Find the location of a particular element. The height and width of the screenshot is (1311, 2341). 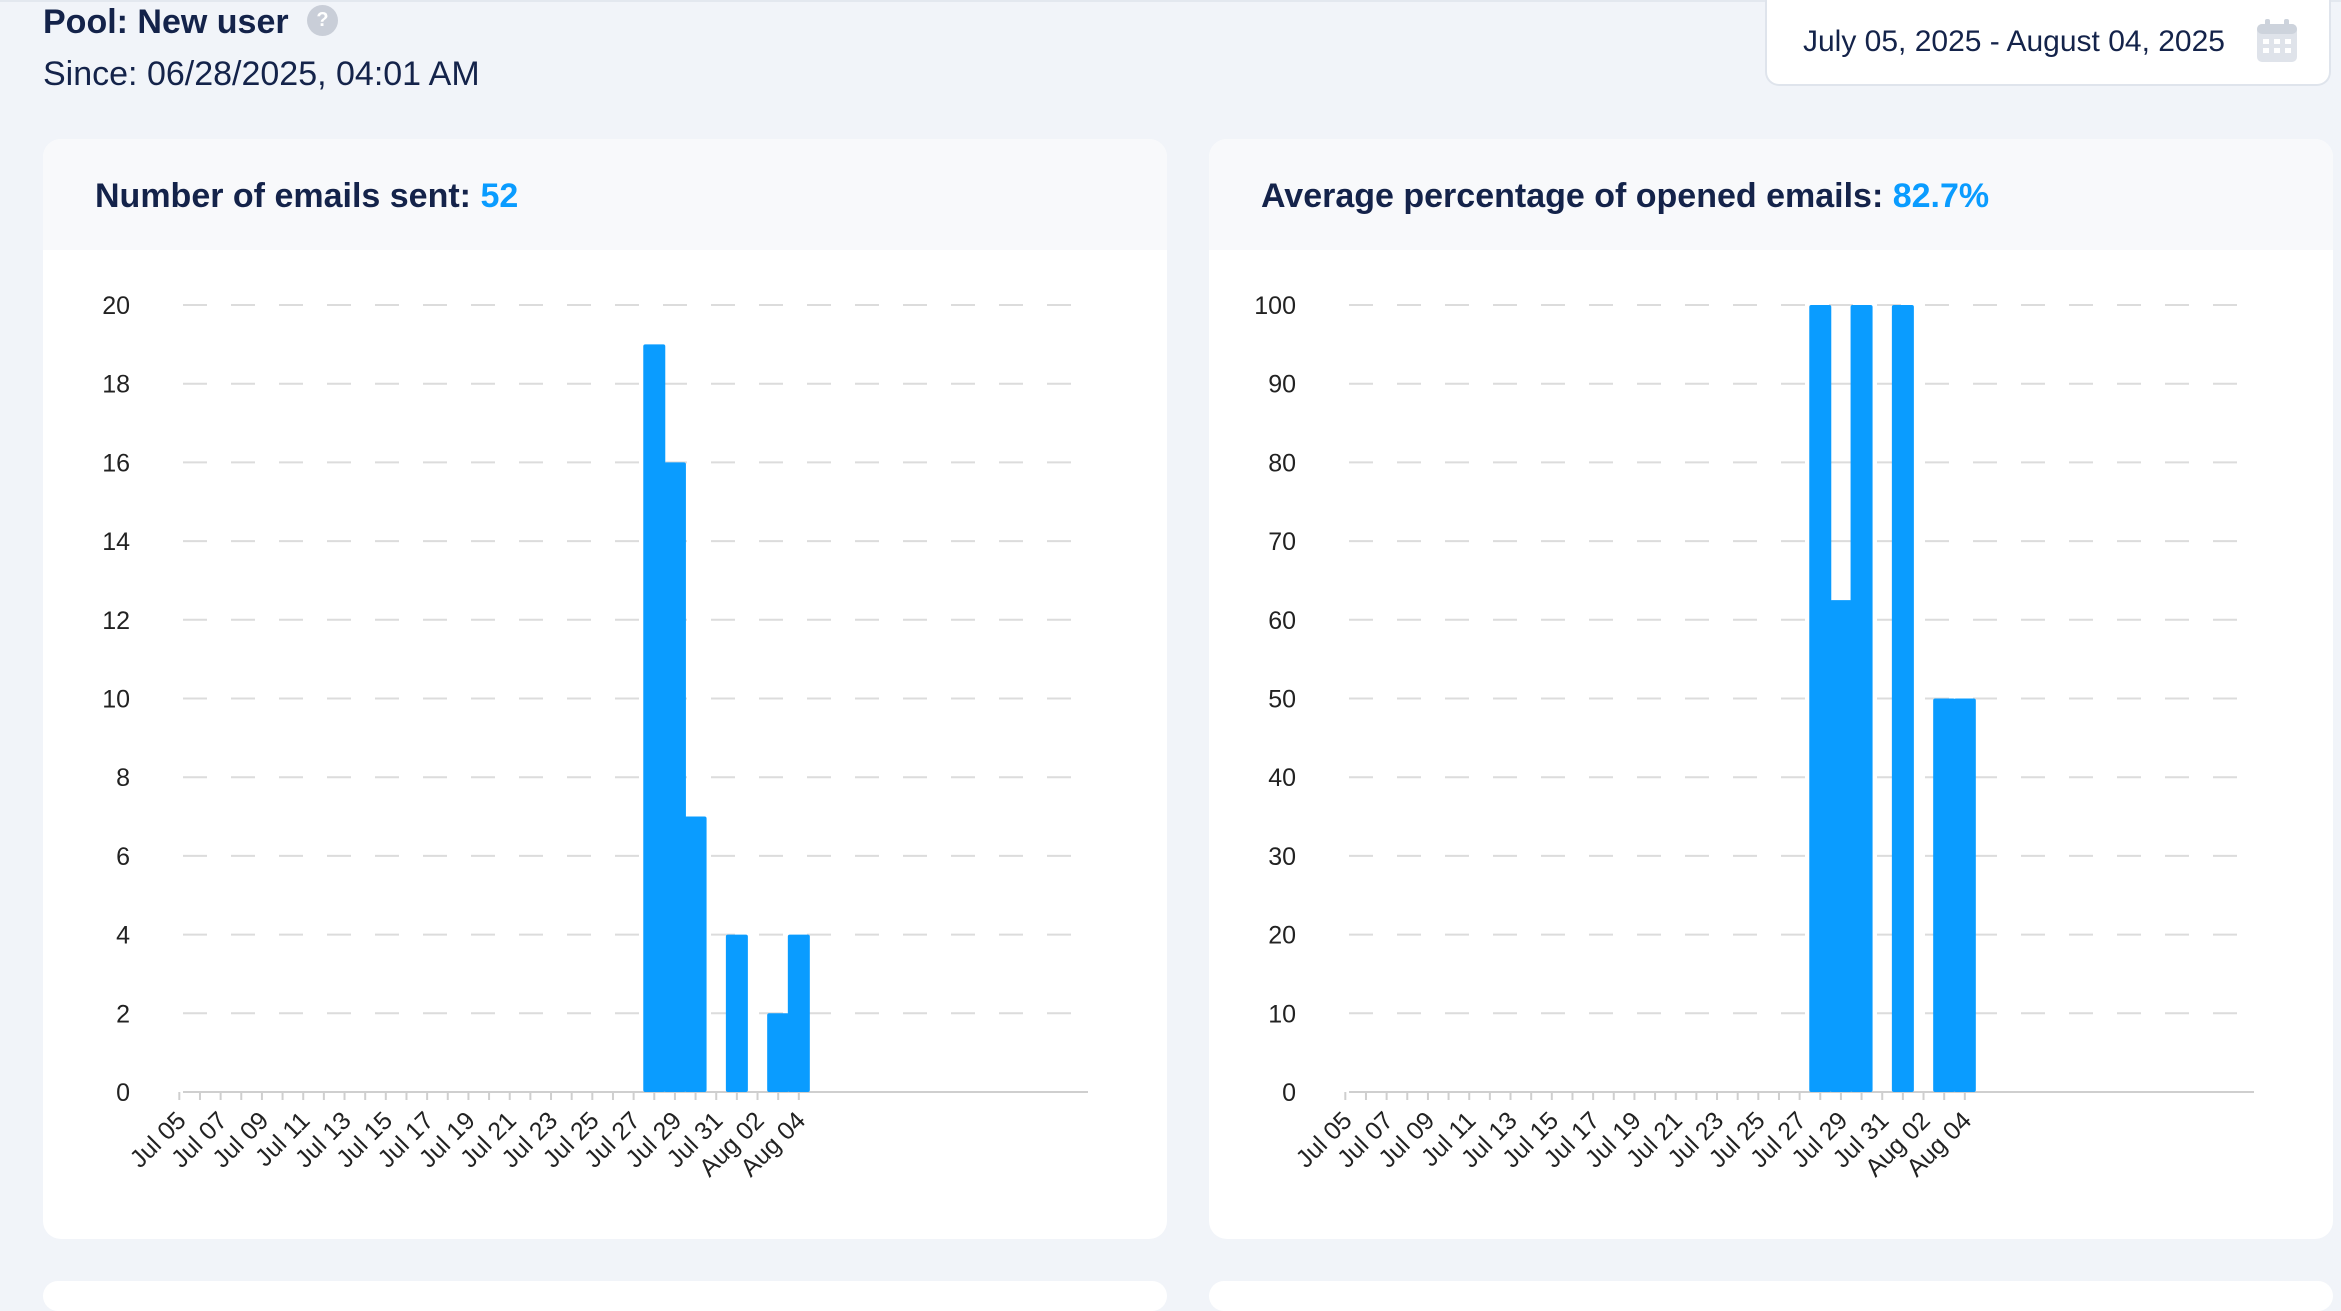

y-tick-label: 90 is located at coordinates (1282, 385).